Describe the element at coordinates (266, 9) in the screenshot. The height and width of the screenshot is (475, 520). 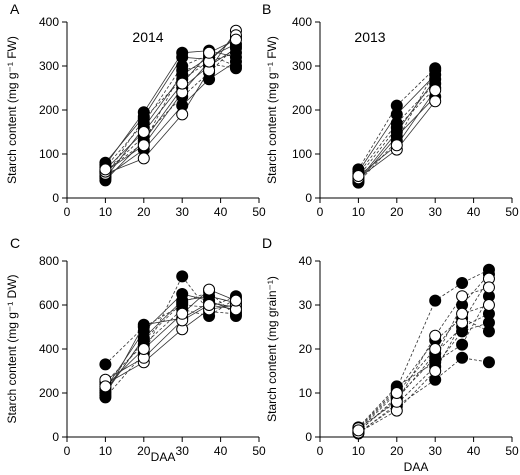
I see `panel-letter: B` at that location.